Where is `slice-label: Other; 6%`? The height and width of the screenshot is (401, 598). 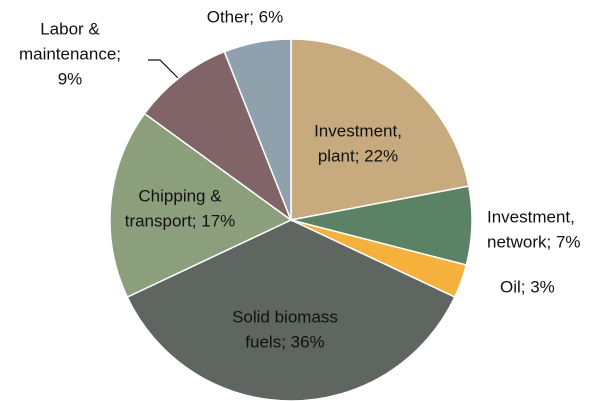
slice-label: Other; 6% is located at coordinates (245, 16).